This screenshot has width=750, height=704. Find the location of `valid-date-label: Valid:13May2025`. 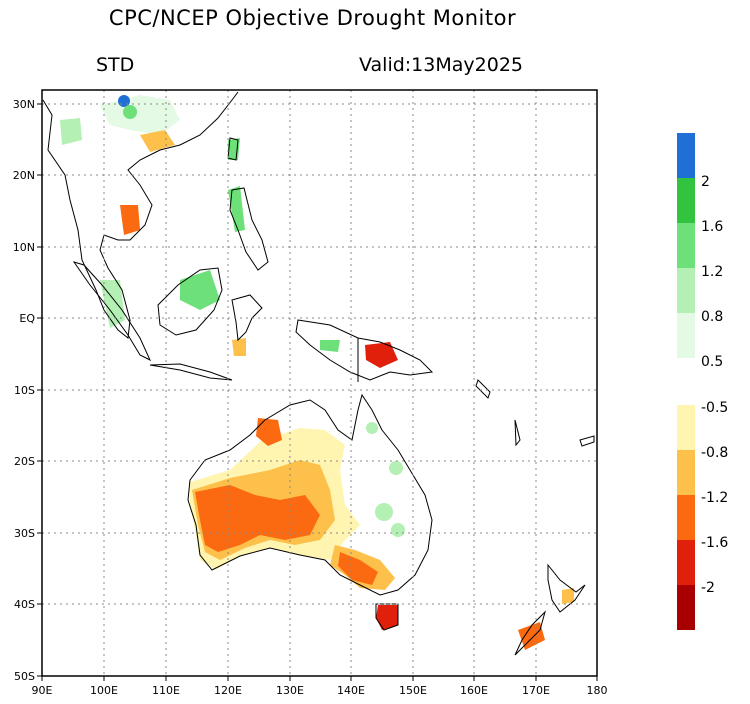

valid-date-label: Valid:13May2025 is located at coordinates (441, 65).